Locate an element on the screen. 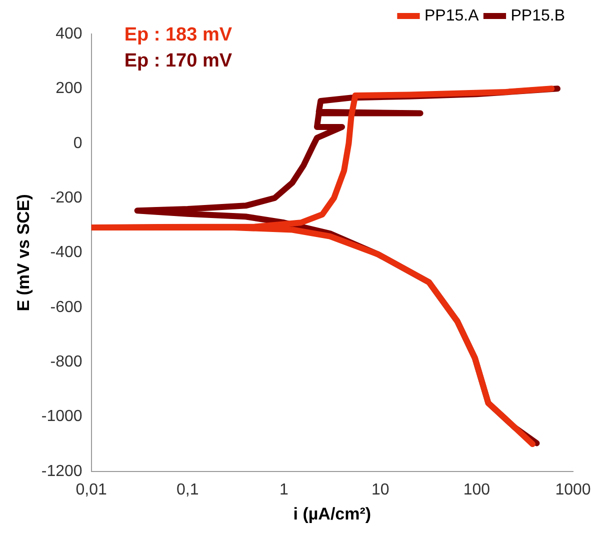 This screenshot has height=533, width=607. y-tick-label: -1000 is located at coordinates (61, 417).